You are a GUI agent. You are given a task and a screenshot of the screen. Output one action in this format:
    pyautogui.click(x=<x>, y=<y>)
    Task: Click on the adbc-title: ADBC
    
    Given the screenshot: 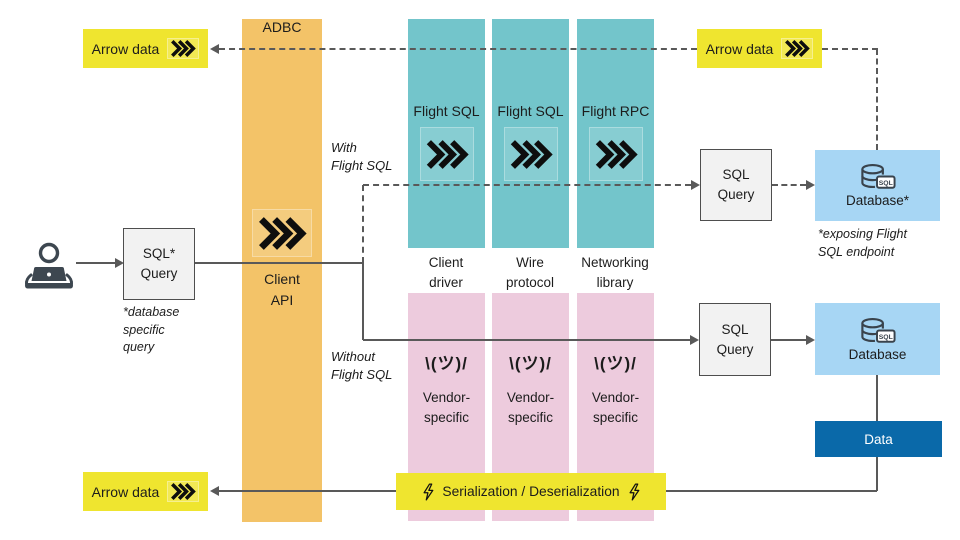 What is the action you would take?
    pyautogui.click(x=282, y=27)
    